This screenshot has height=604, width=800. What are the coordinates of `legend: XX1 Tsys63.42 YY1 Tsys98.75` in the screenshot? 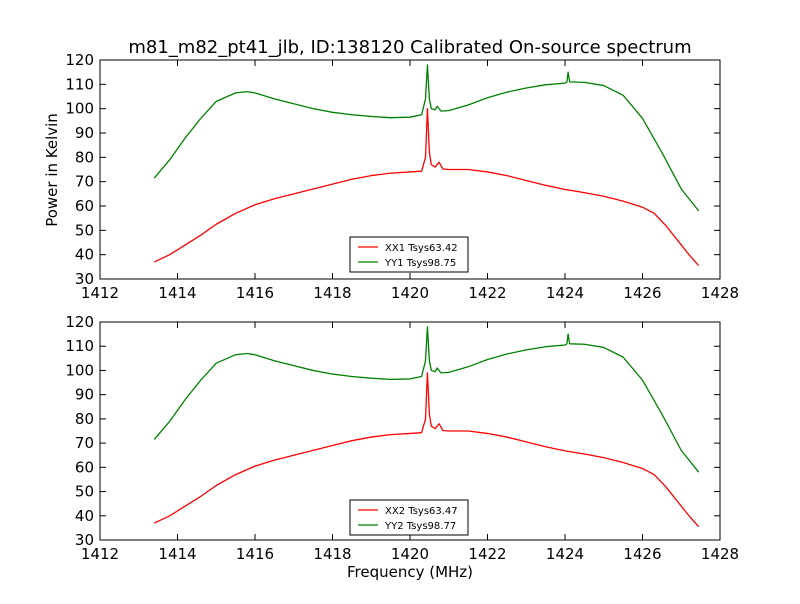 It's located at (409, 254).